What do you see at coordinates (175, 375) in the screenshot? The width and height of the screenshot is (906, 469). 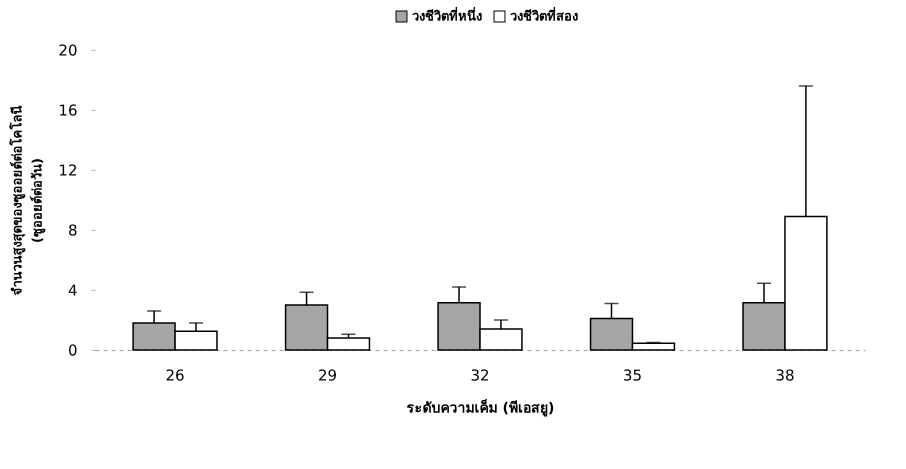 I see `x-tick-label: 26` at bounding box center [175, 375].